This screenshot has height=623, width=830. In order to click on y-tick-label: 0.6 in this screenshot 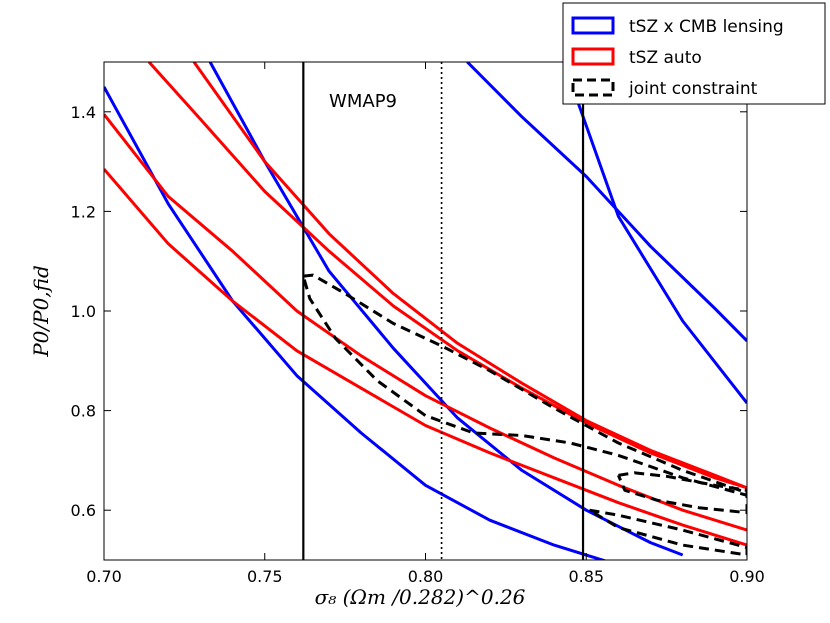, I will do `click(83, 510)`.